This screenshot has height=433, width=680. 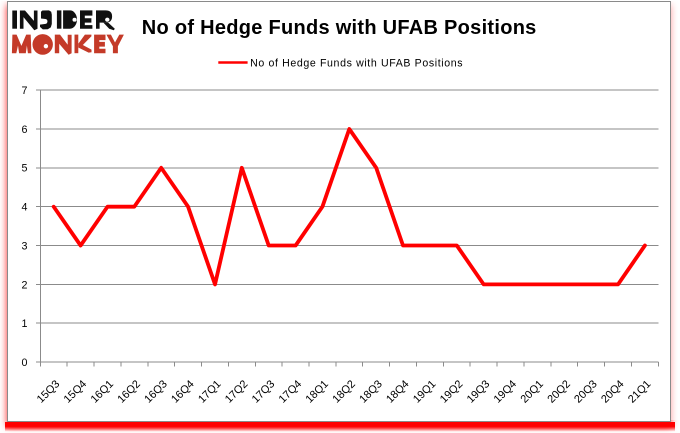 I want to click on svg-text: 18Q2, so click(x=344, y=392).